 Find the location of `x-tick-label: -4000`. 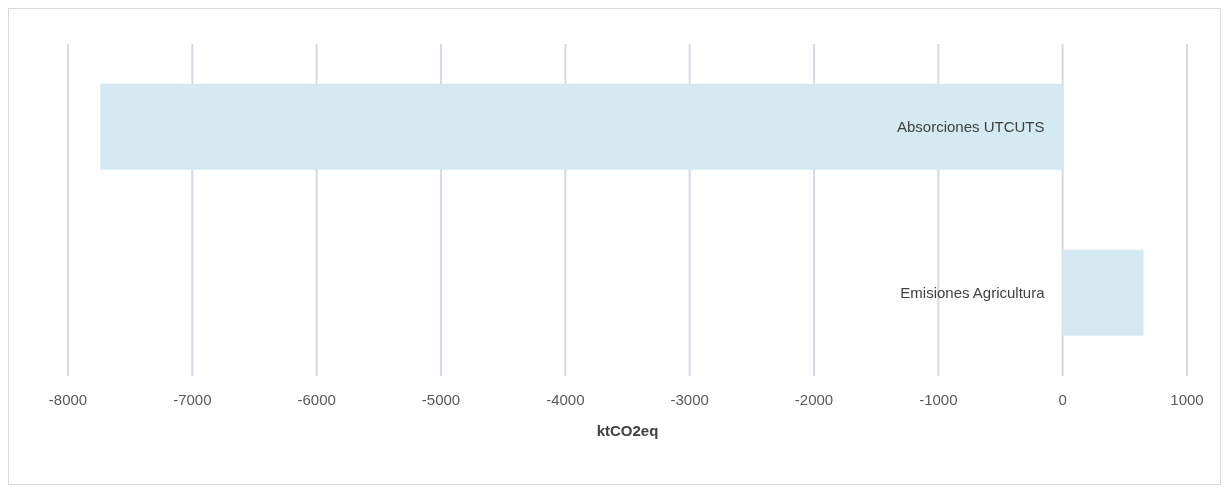

x-tick-label: -4000 is located at coordinates (565, 399).